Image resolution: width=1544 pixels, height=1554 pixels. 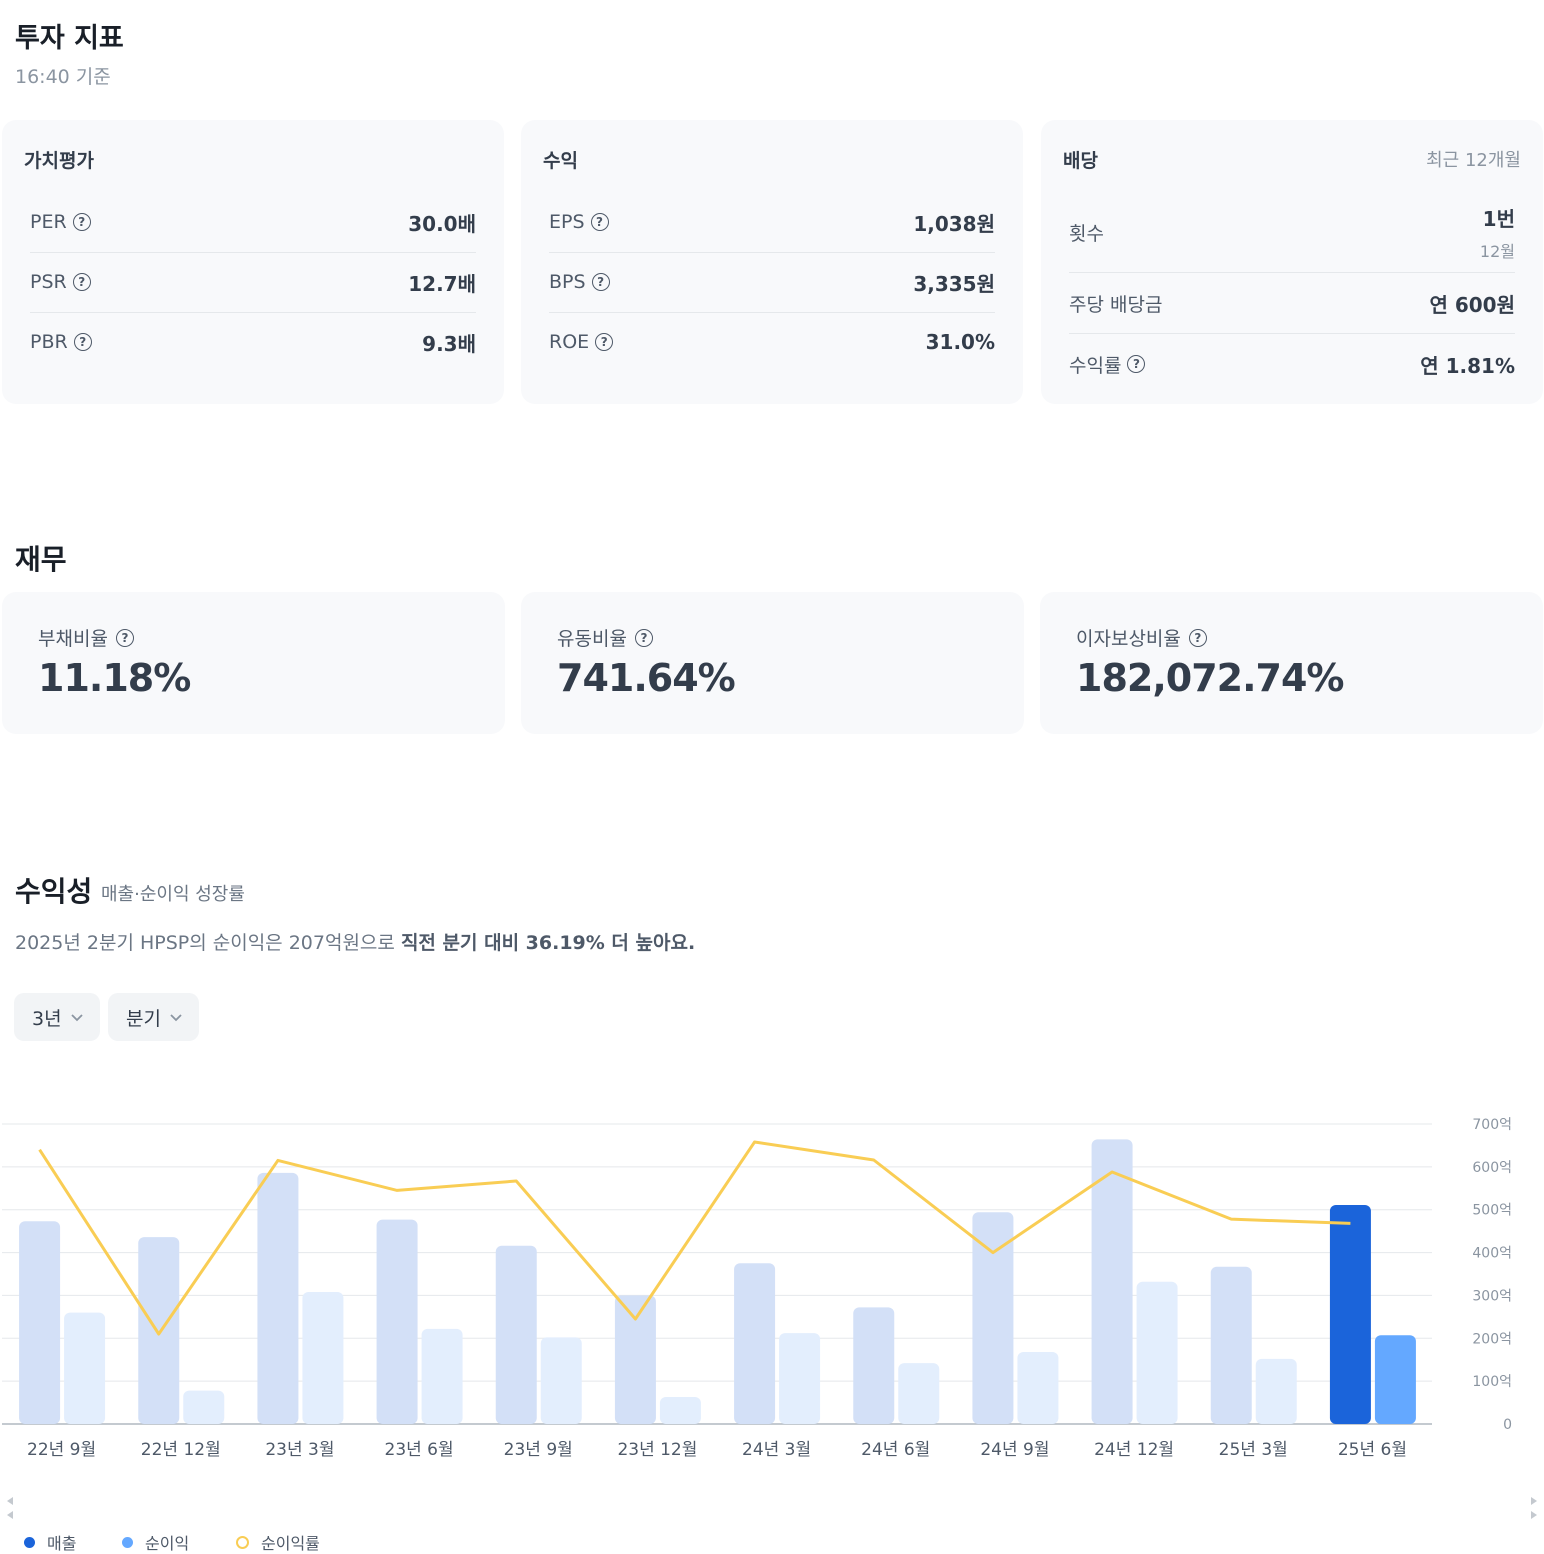 I want to click on x-tick-label: 22년 9월, so click(x=61, y=1450).